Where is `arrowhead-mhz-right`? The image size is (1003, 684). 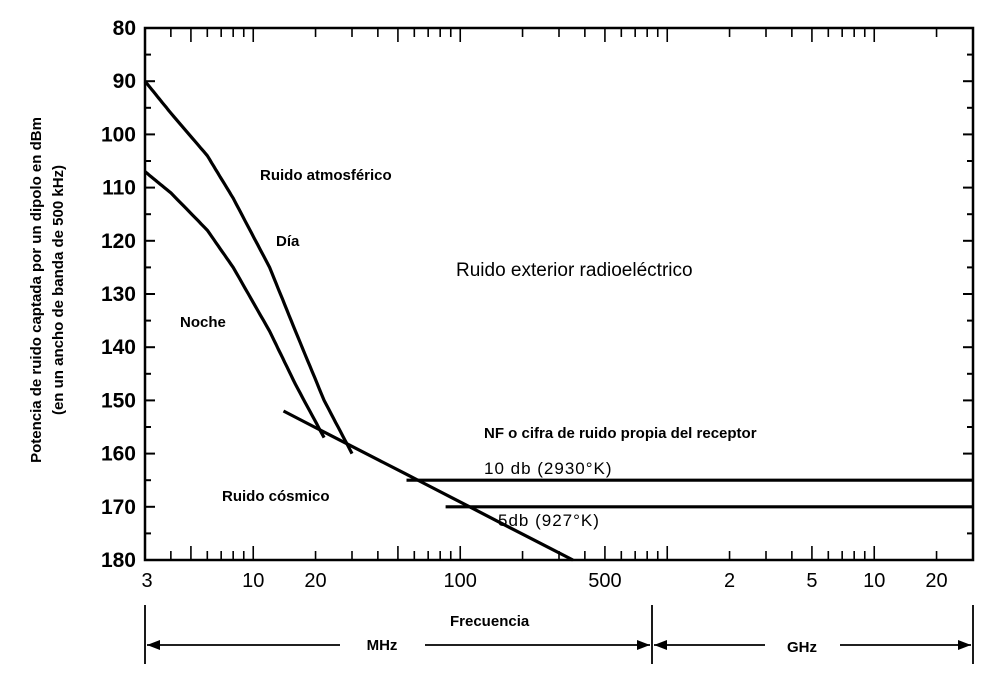 arrowhead-mhz-right is located at coordinates (643, 645).